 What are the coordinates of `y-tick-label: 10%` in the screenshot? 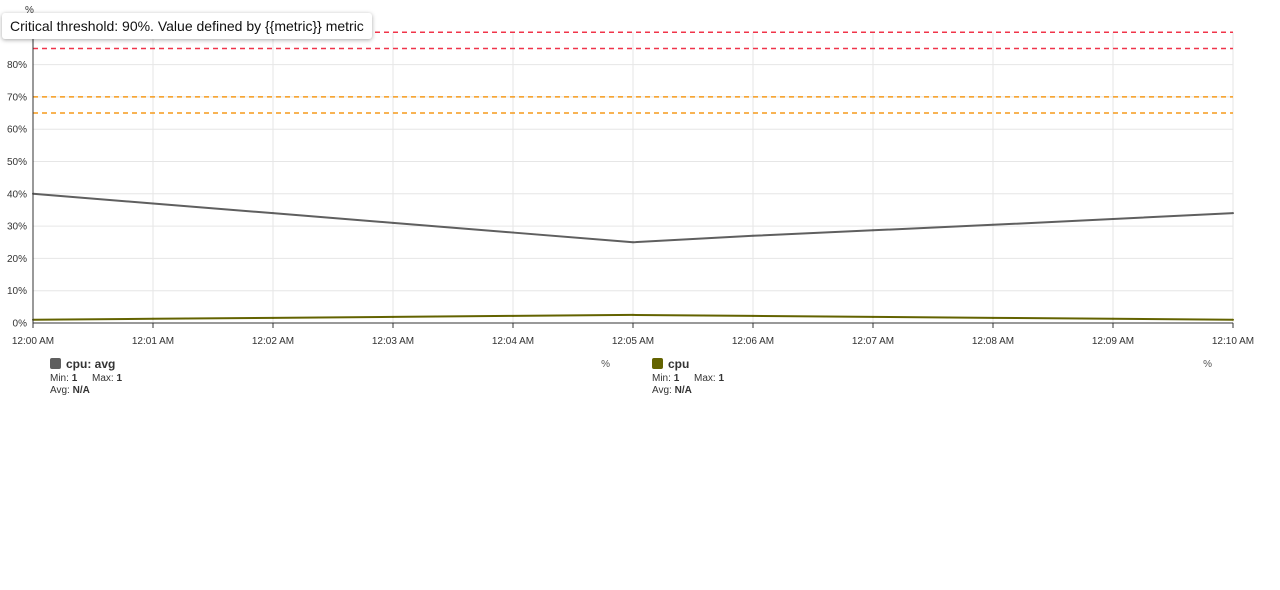 It's located at (17, 291).